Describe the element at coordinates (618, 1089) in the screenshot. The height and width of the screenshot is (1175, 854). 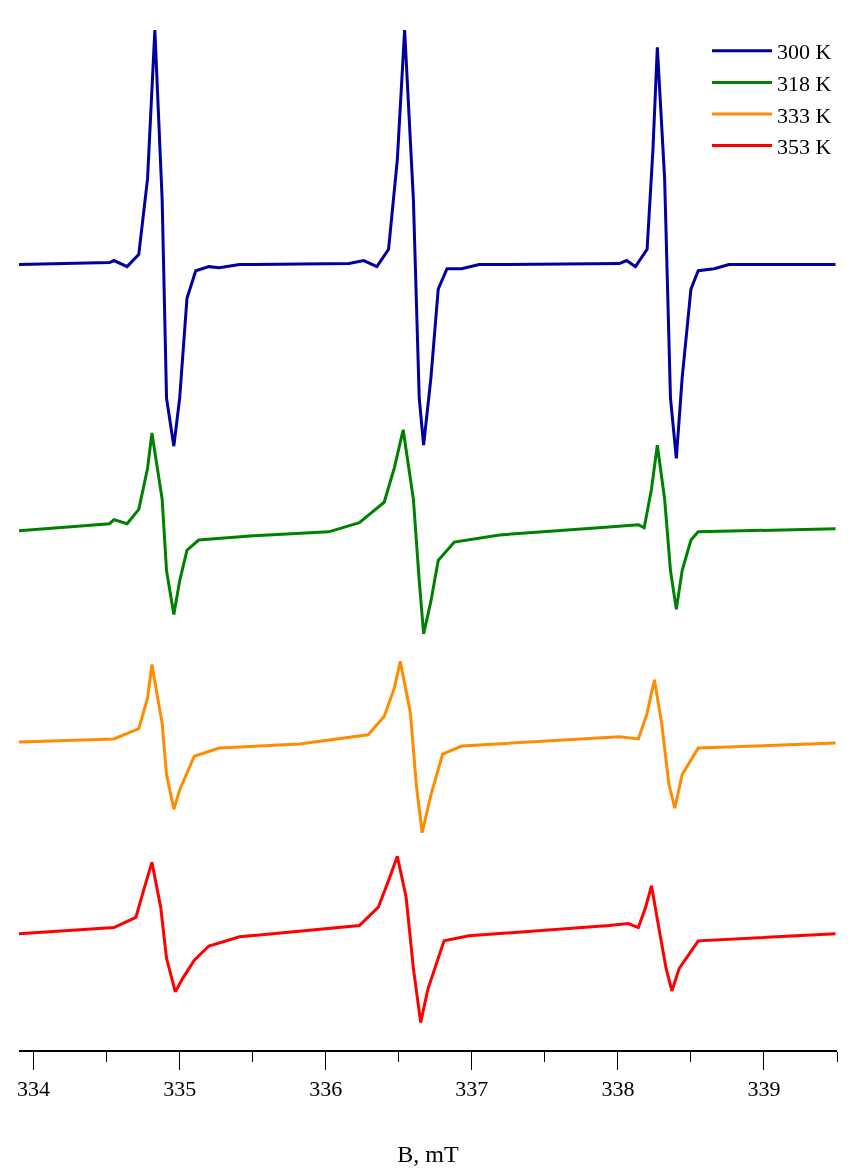
I see `x-tick-label: 338` at that location.